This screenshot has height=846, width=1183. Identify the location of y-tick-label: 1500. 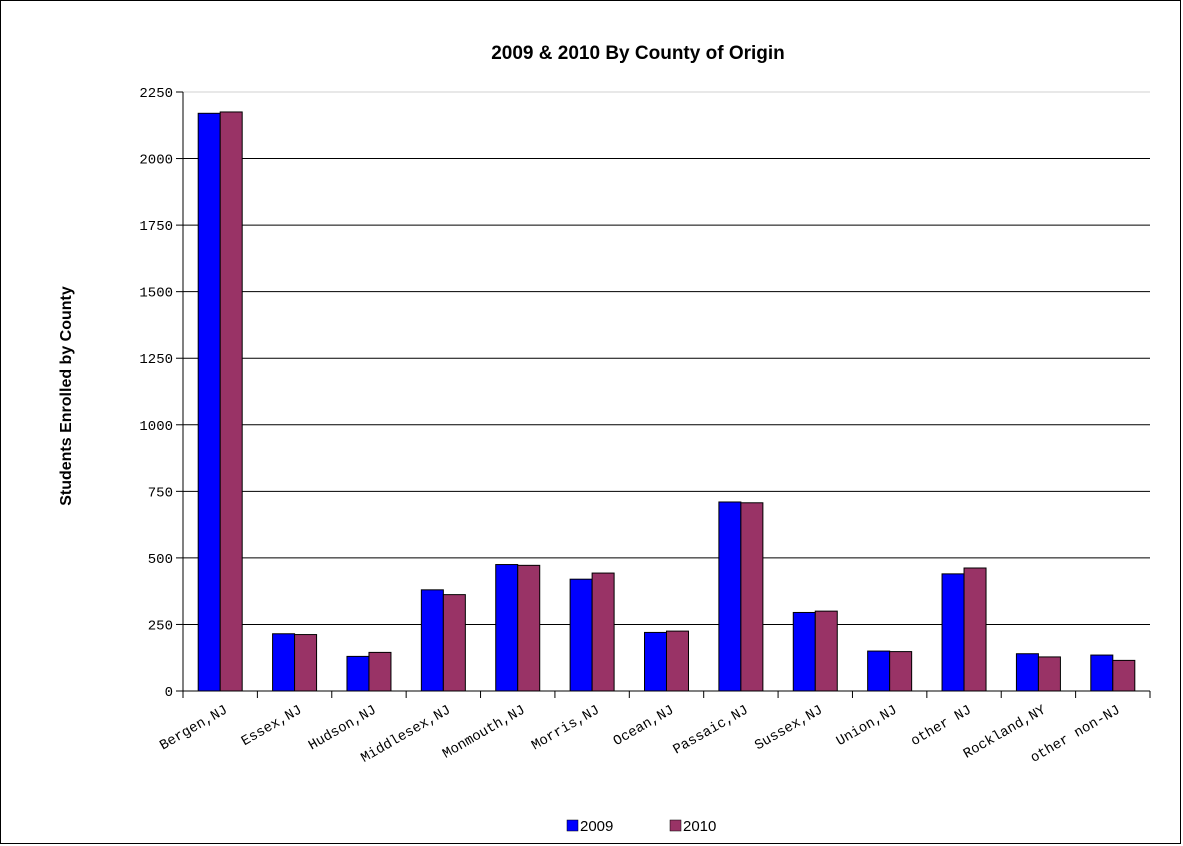
(156, 294).